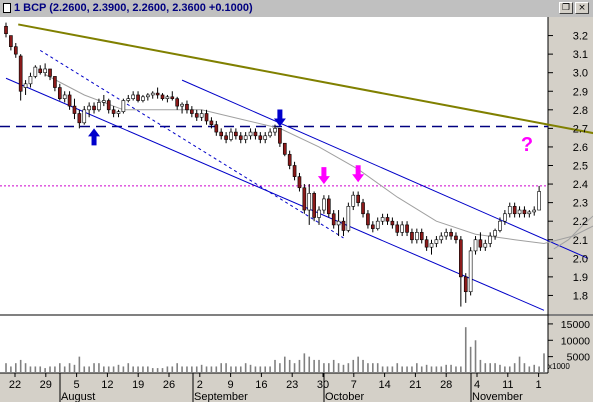 This screenshot has width=593, height=402. I want to click on x-tick-label: 28, so click(446, 385).